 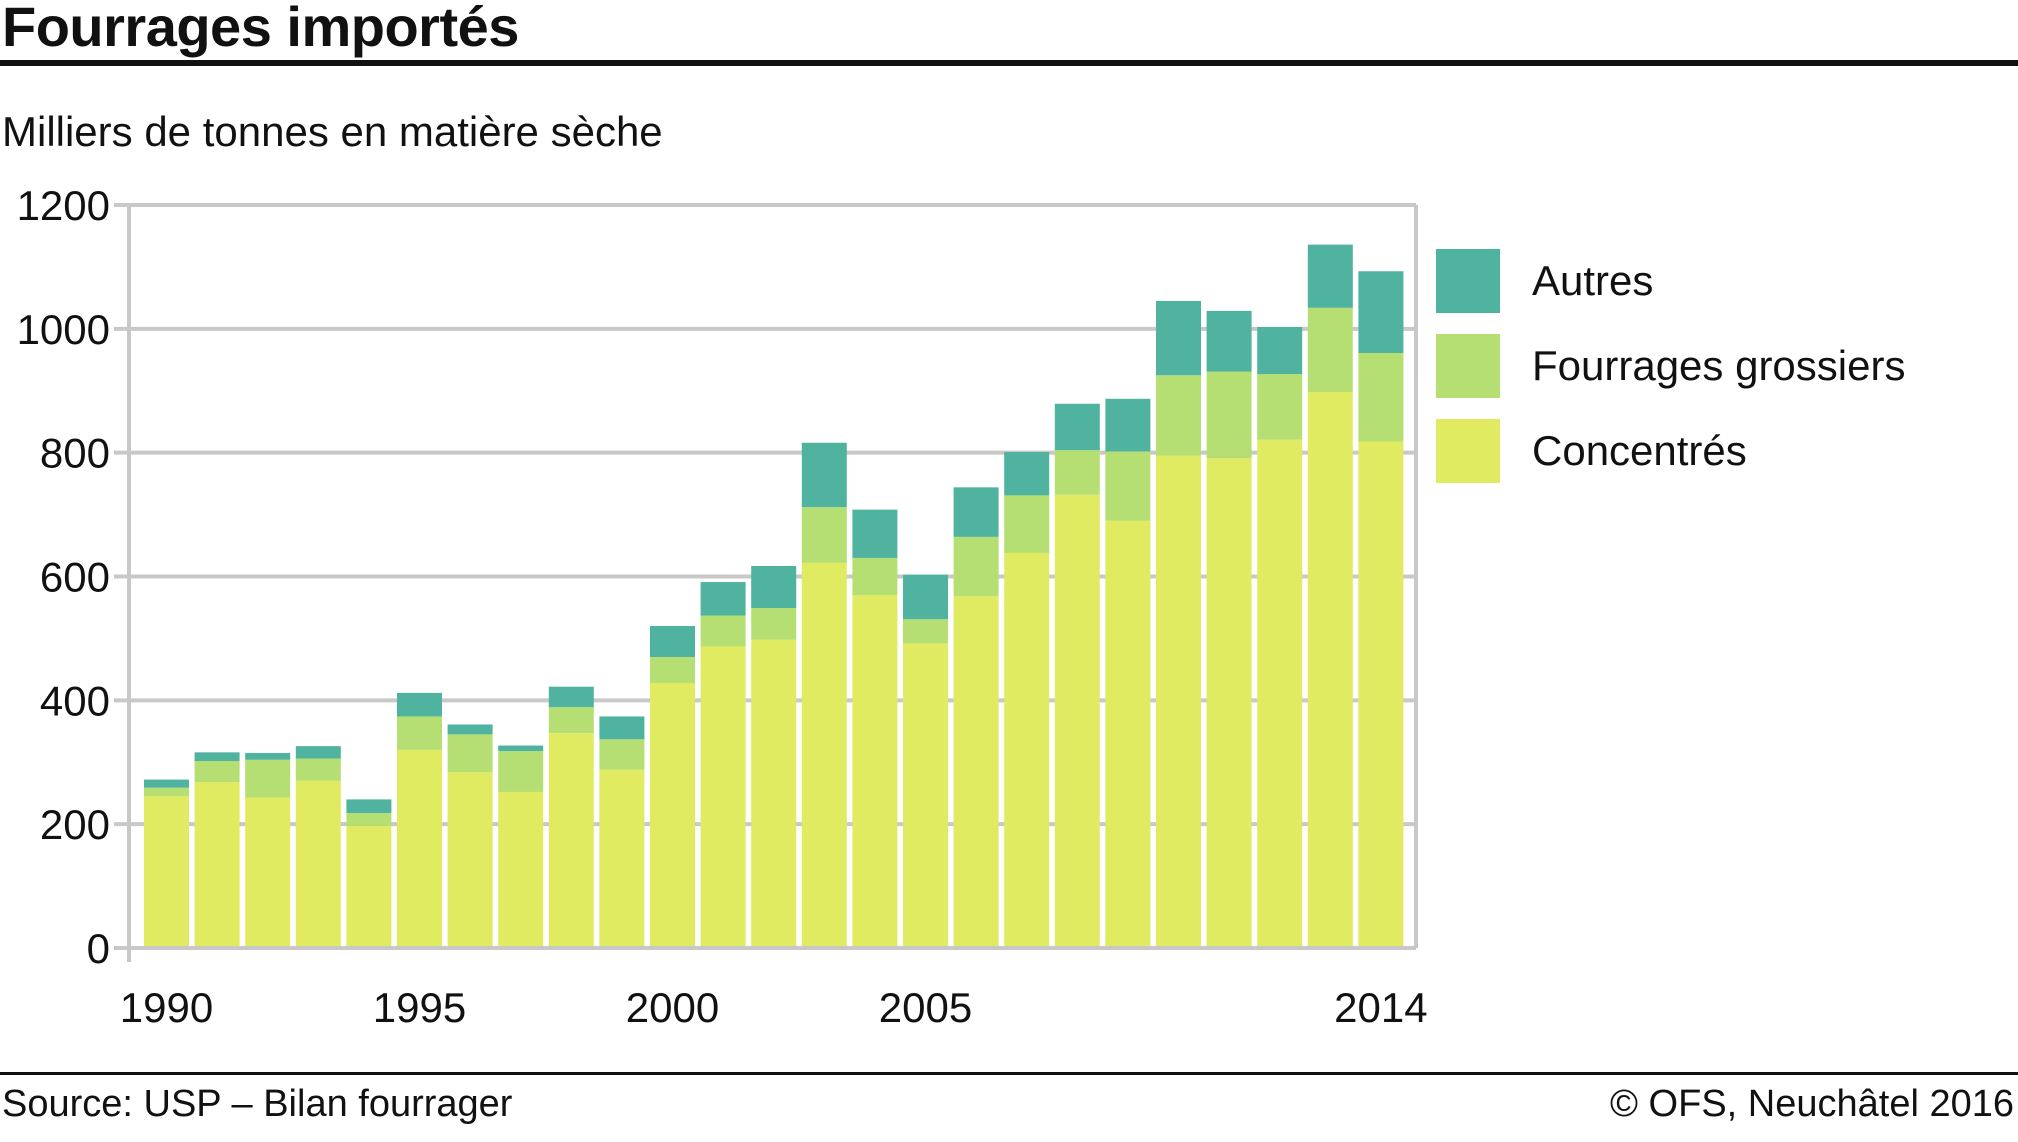 What do you see at coordinates (1381, 397) in the screenshot?
I see `bar-2014-fourrages-grossiers` at bounding box center [1381, 397].